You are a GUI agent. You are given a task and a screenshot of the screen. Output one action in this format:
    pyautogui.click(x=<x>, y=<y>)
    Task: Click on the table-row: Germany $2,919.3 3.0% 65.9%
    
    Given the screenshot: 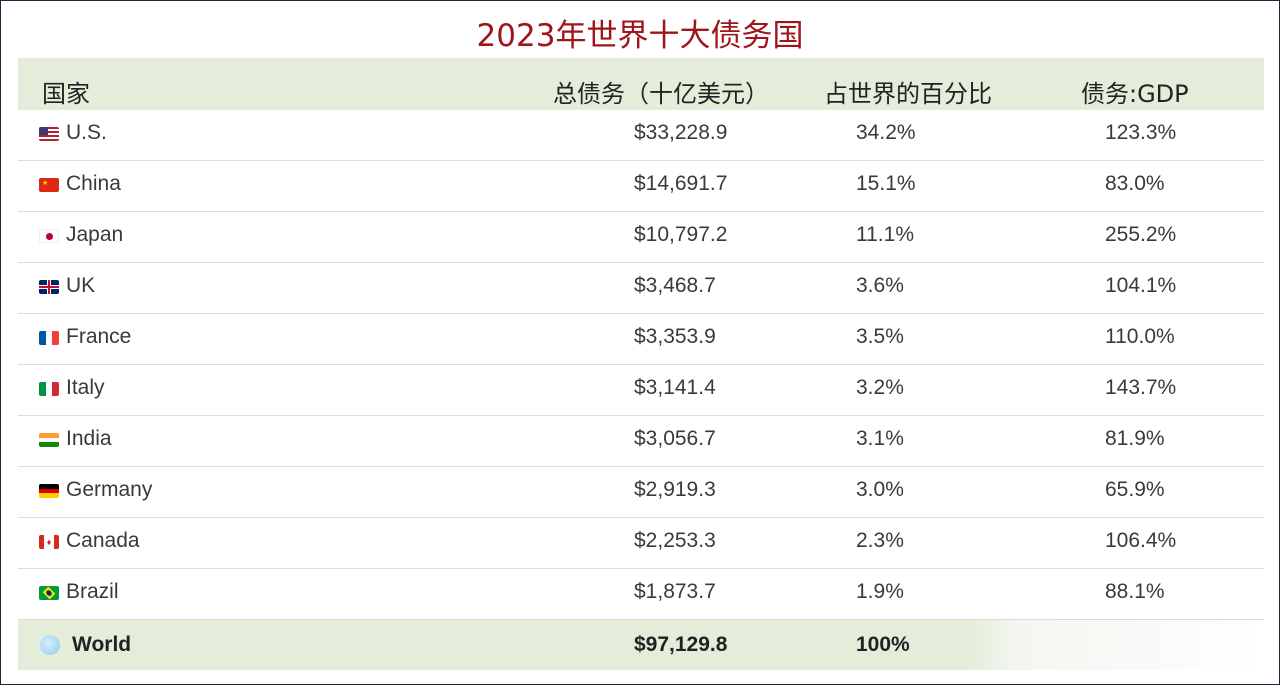 What is the action you would take?
    pyautogui.click(x=641, y=492)
    